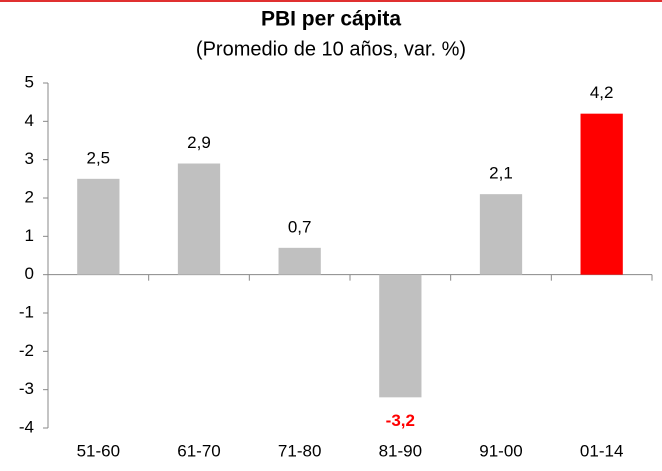 This screenshot has height=471, width=662. I want to click on y-tick-label: -1, so click(26, 311).